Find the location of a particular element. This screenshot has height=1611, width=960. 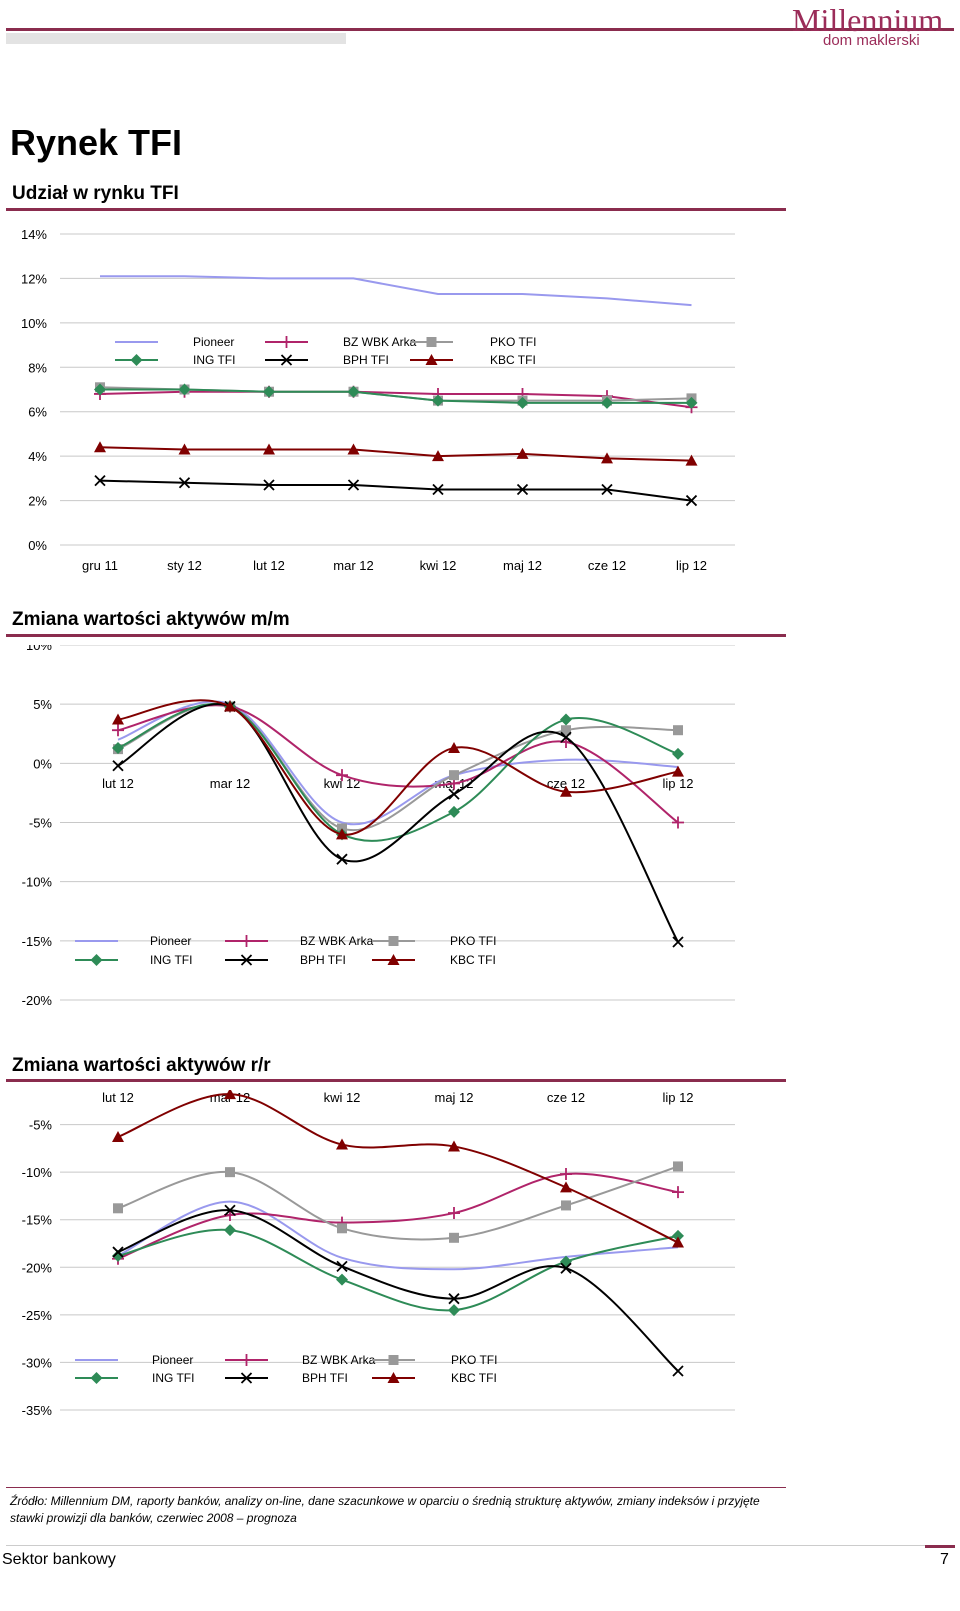

section-title-rr: Zmiana wartości aktywów r/r is located at coordinates (141, 1065).